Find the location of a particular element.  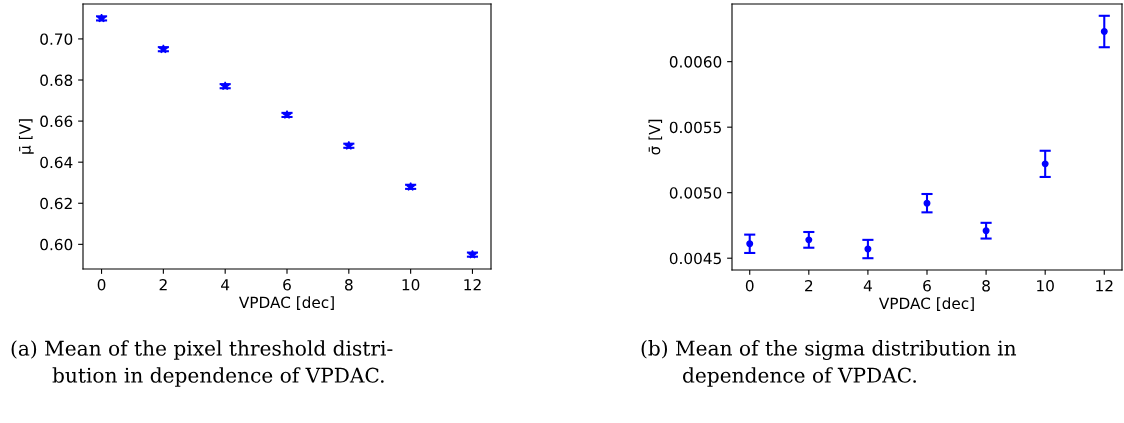

y-tick-label: 0.68 is located at coordinates (56, 80).